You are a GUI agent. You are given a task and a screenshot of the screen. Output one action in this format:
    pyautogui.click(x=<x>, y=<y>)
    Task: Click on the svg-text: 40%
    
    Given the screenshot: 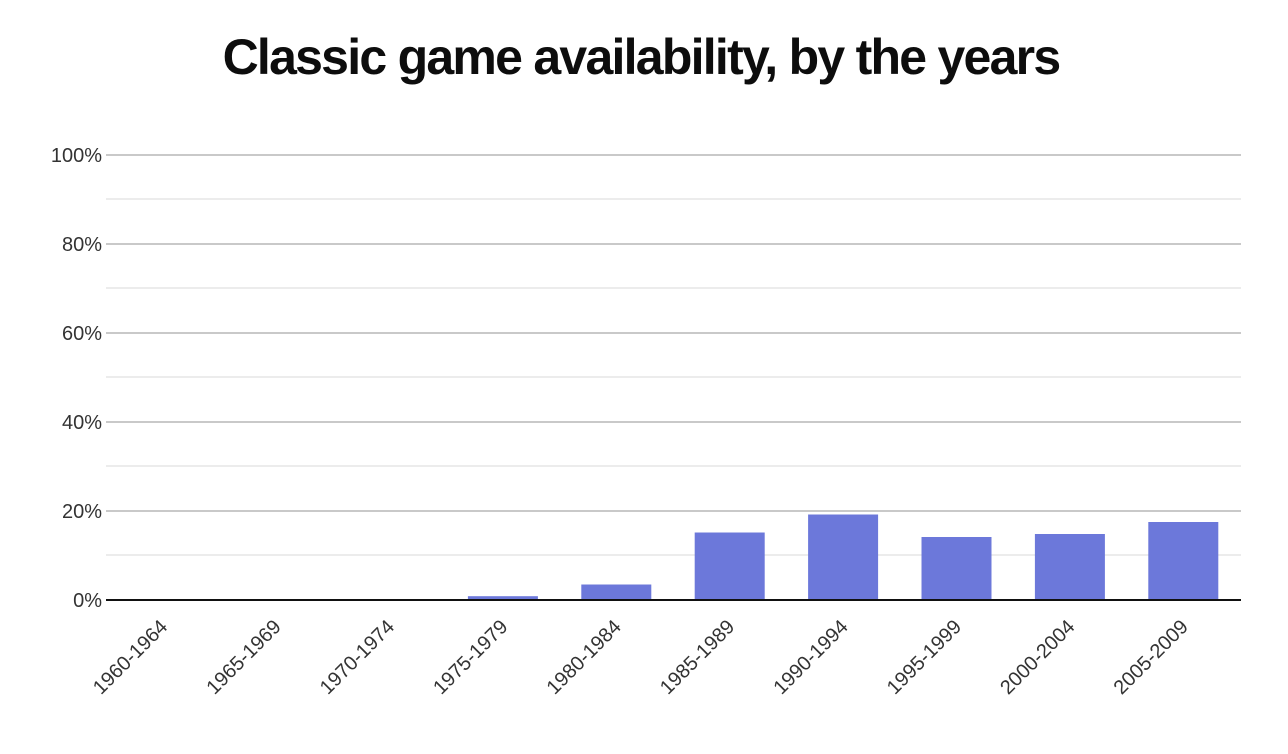 What is the action you would take?
    pyautogui.click(x=82, y=423)
    